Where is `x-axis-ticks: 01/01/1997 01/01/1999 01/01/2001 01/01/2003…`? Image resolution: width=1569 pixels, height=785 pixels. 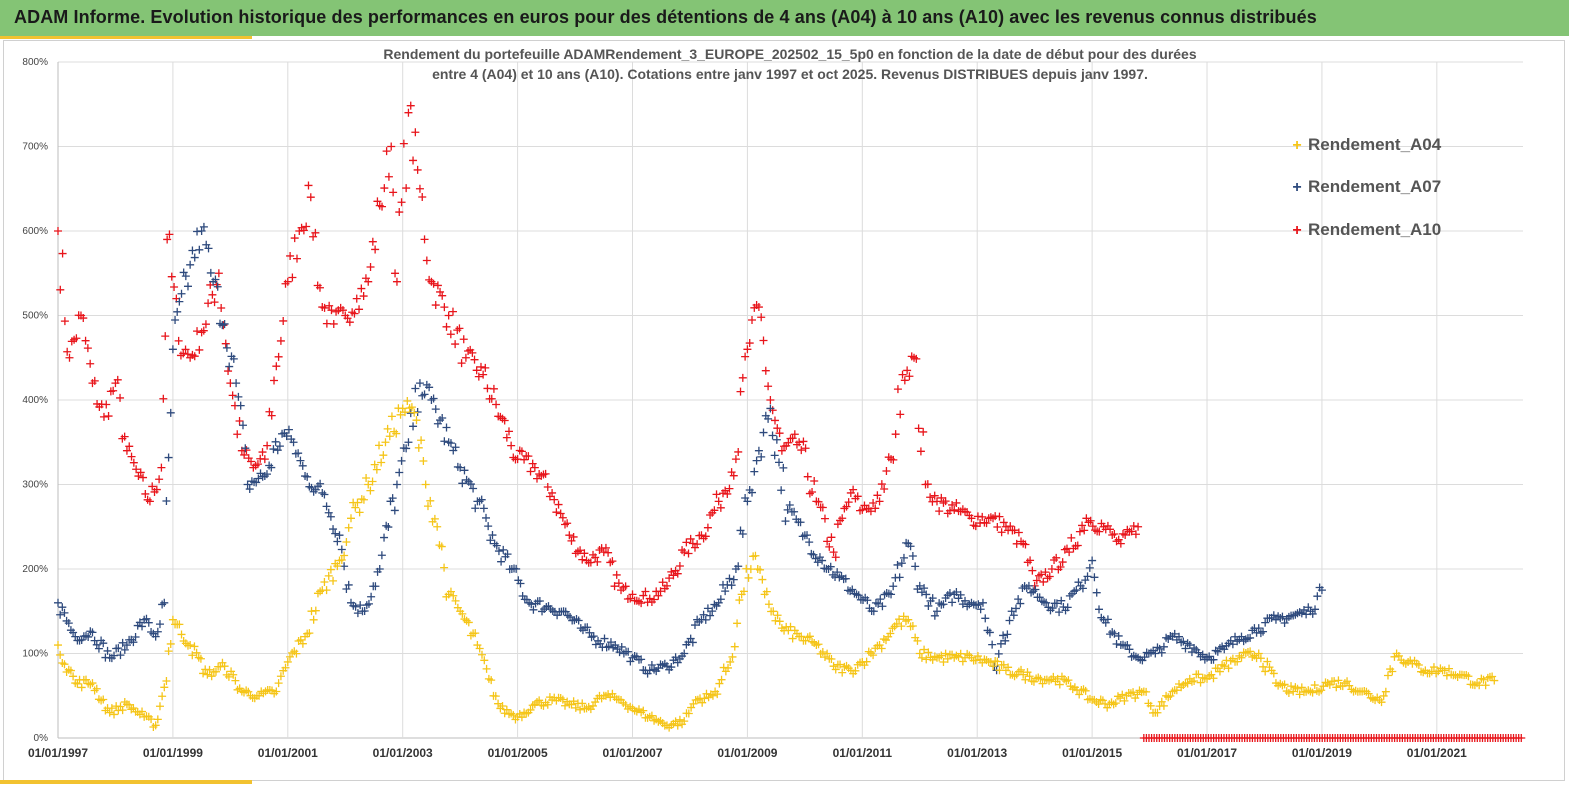 x-axis-ticks: 01/01/1997 01/01/1999 01/01/2001 01/01/2003… is located at coordinates (747, 753).